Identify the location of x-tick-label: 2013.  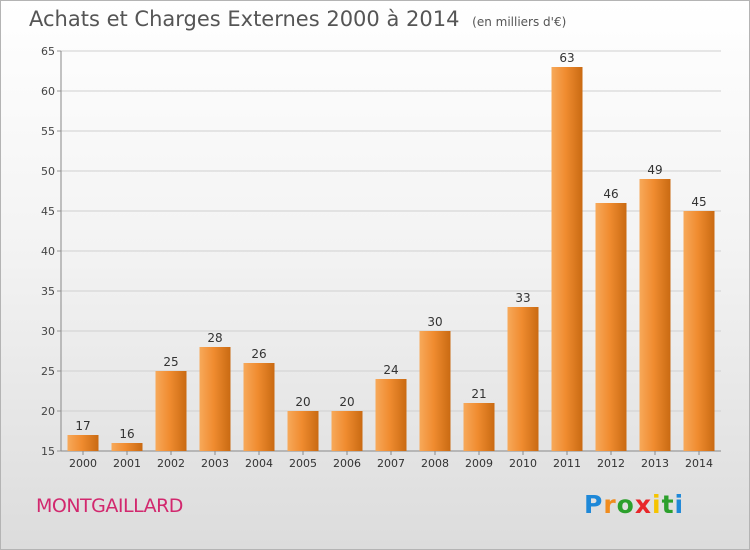
(655, 463).